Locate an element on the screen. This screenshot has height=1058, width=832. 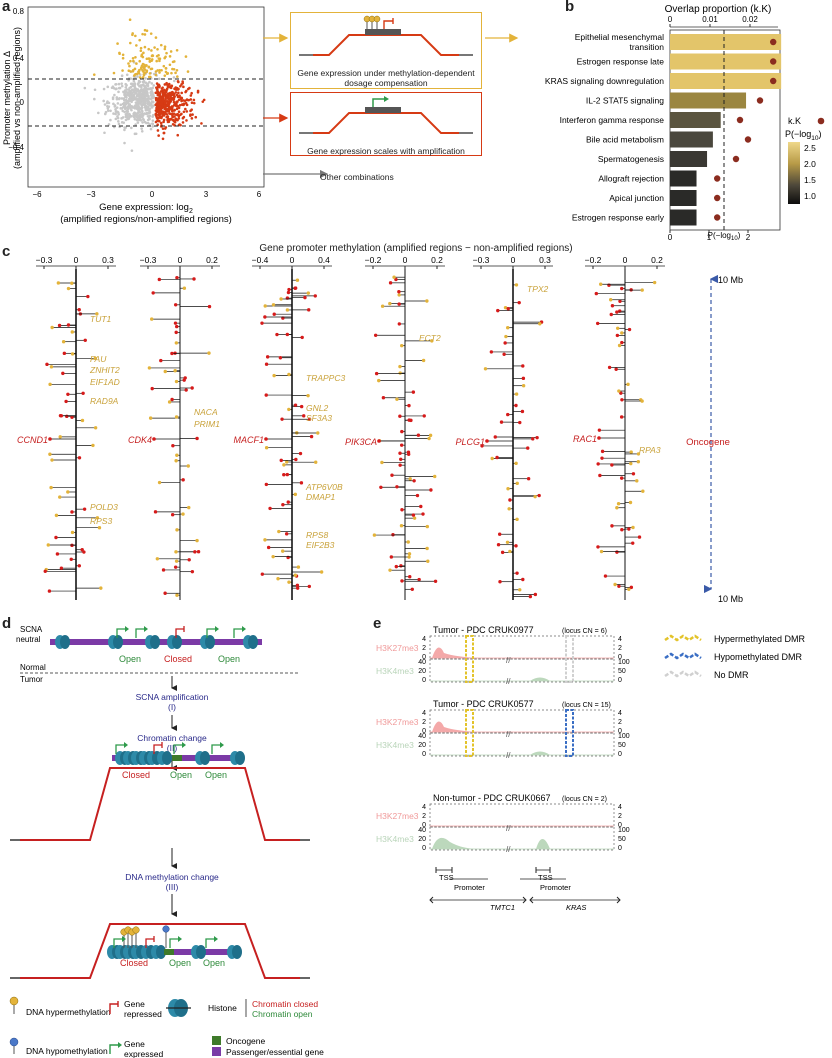
svg-text: Hypomethylated DMR is located at coordinates (758, 657).